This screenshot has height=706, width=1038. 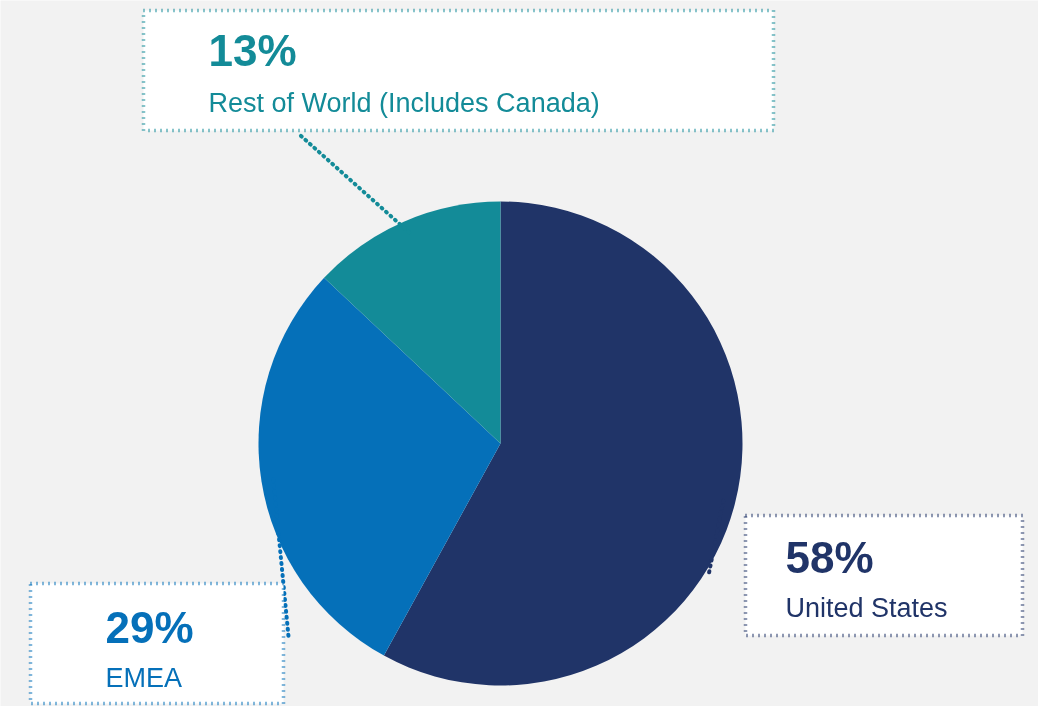 I want to click on data-label: 29%, so click(x=149, y=627).